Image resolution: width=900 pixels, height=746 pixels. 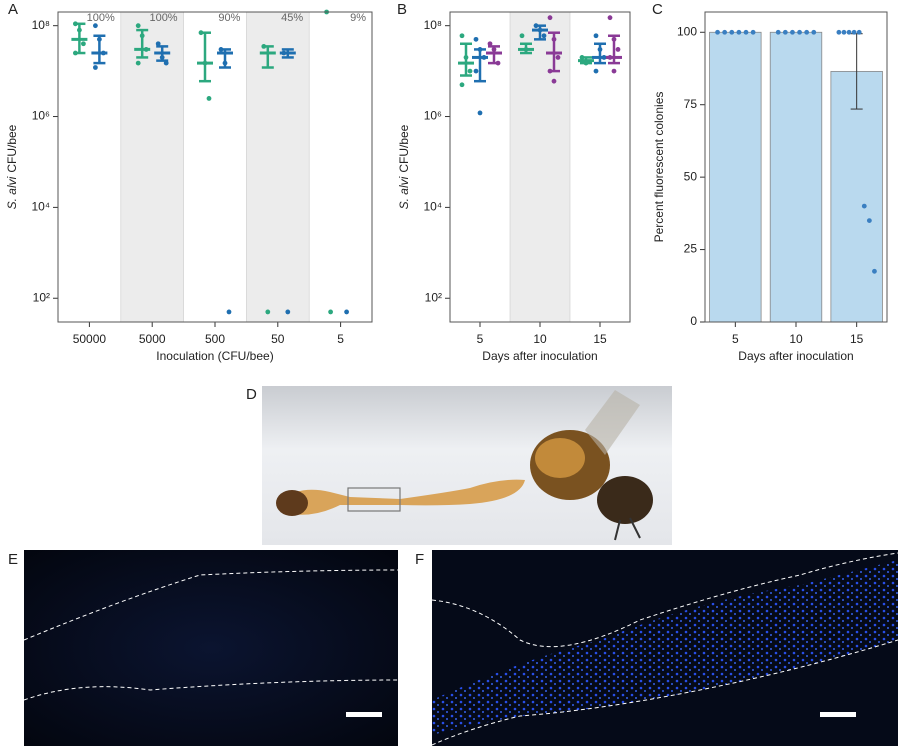 What do you see at coordinates (665, 648) in the screenshot?
I see `micrograph-f` at bounding box center [665, 648].